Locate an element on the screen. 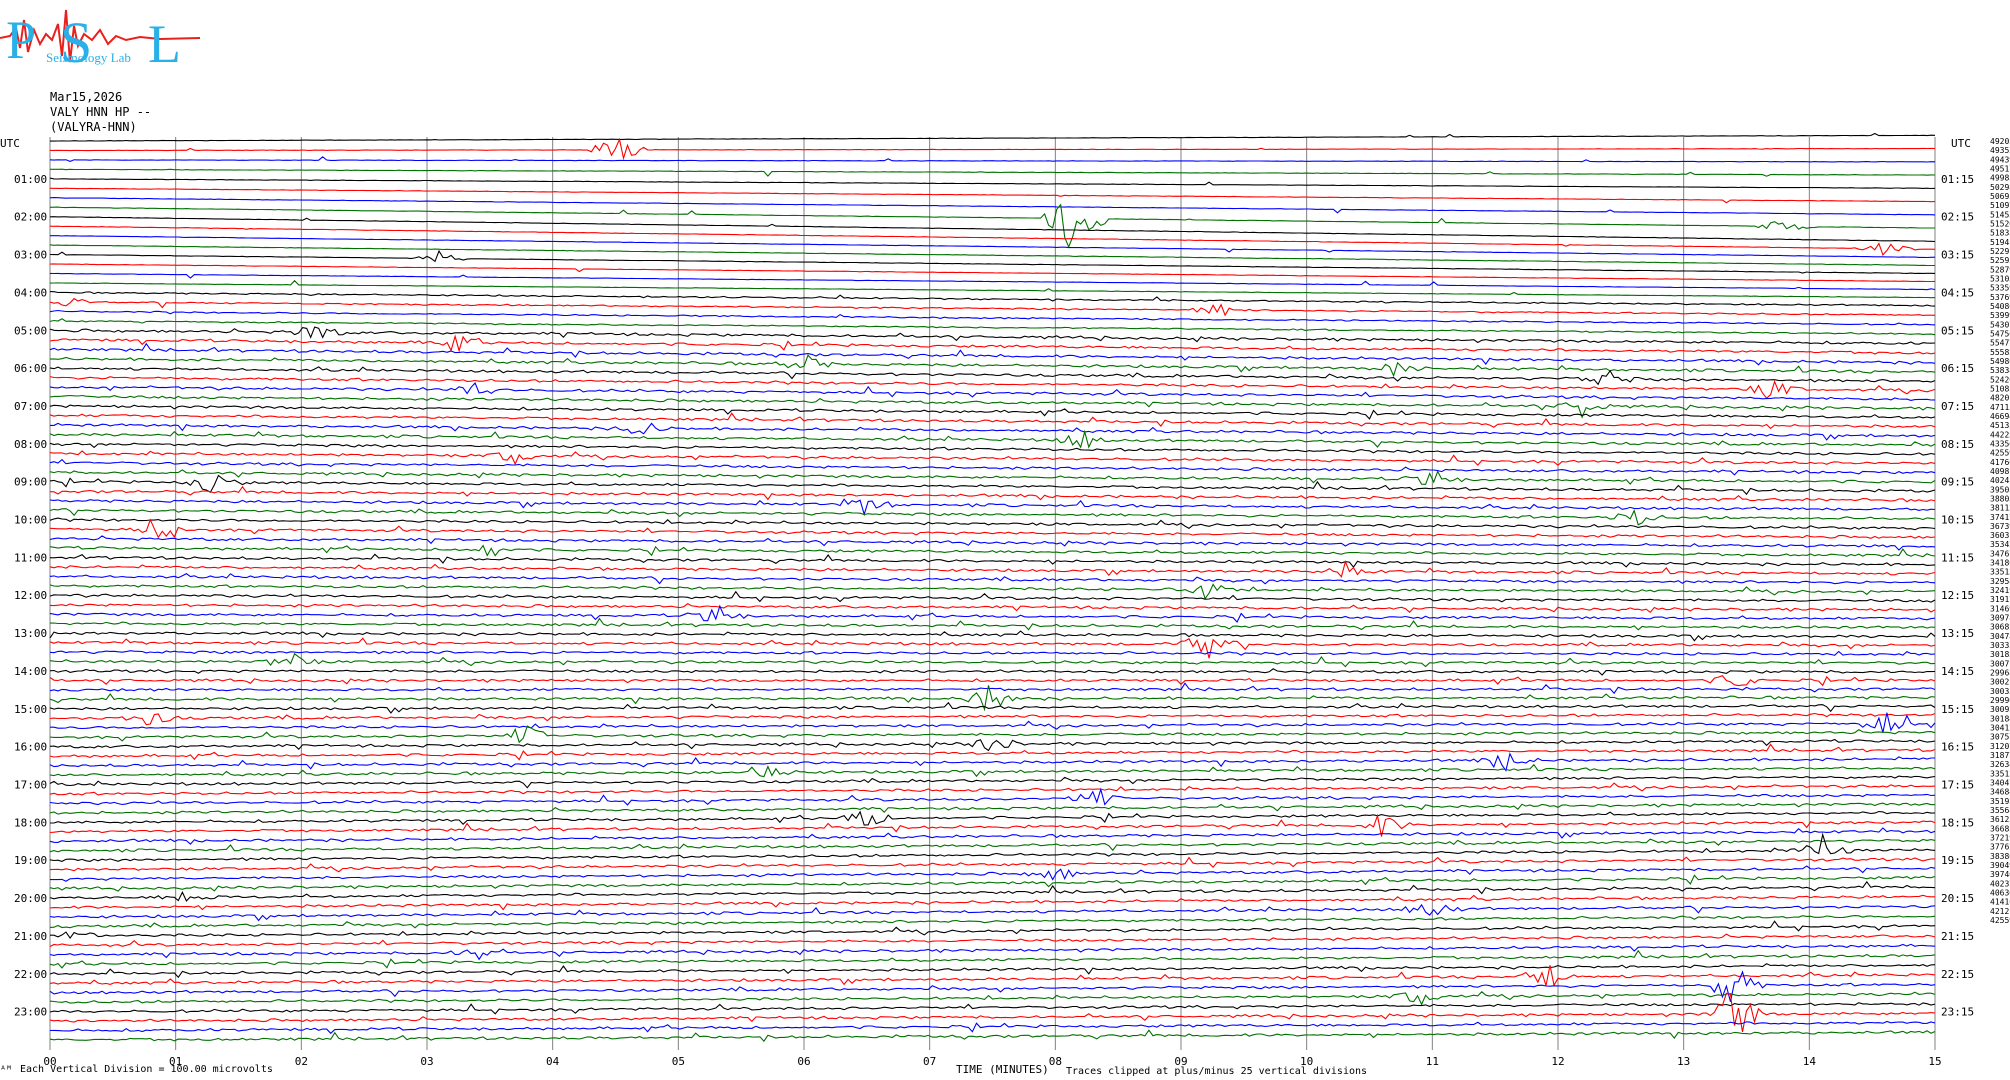  x-tick-label: 10 is located at coordinates (1306, 1061).